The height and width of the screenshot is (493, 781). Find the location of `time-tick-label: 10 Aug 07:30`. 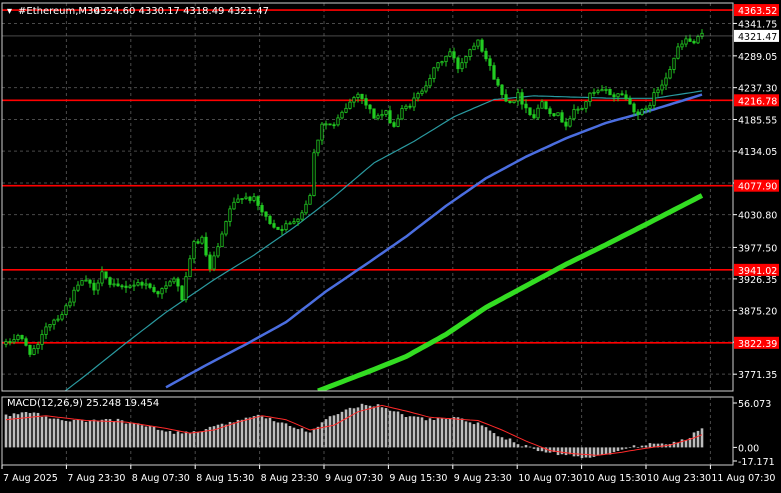

time-tick-label: 10 Aug 07:30 is located at coordinates (550, 478).